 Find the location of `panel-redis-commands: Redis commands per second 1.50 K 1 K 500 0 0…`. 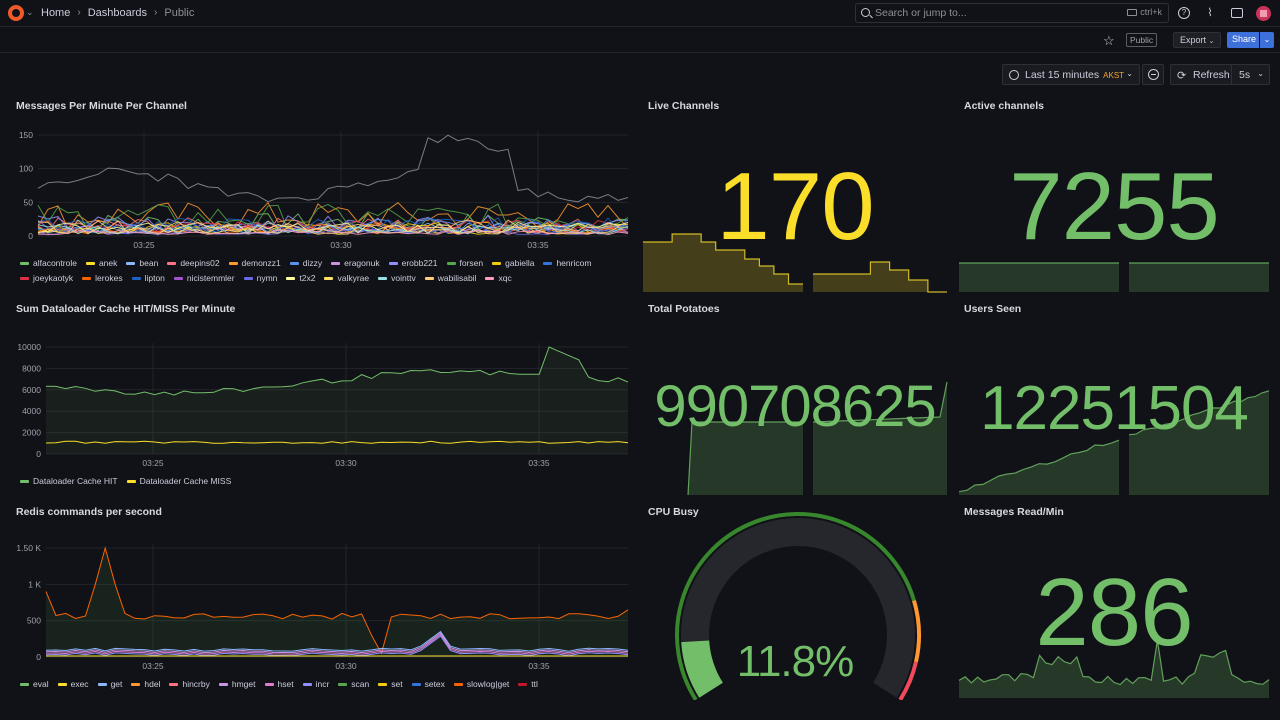

panel-redis-commands: Redis commands per second 1.50 K 1 K 500 0 0… is located at coordinates (320, 600).